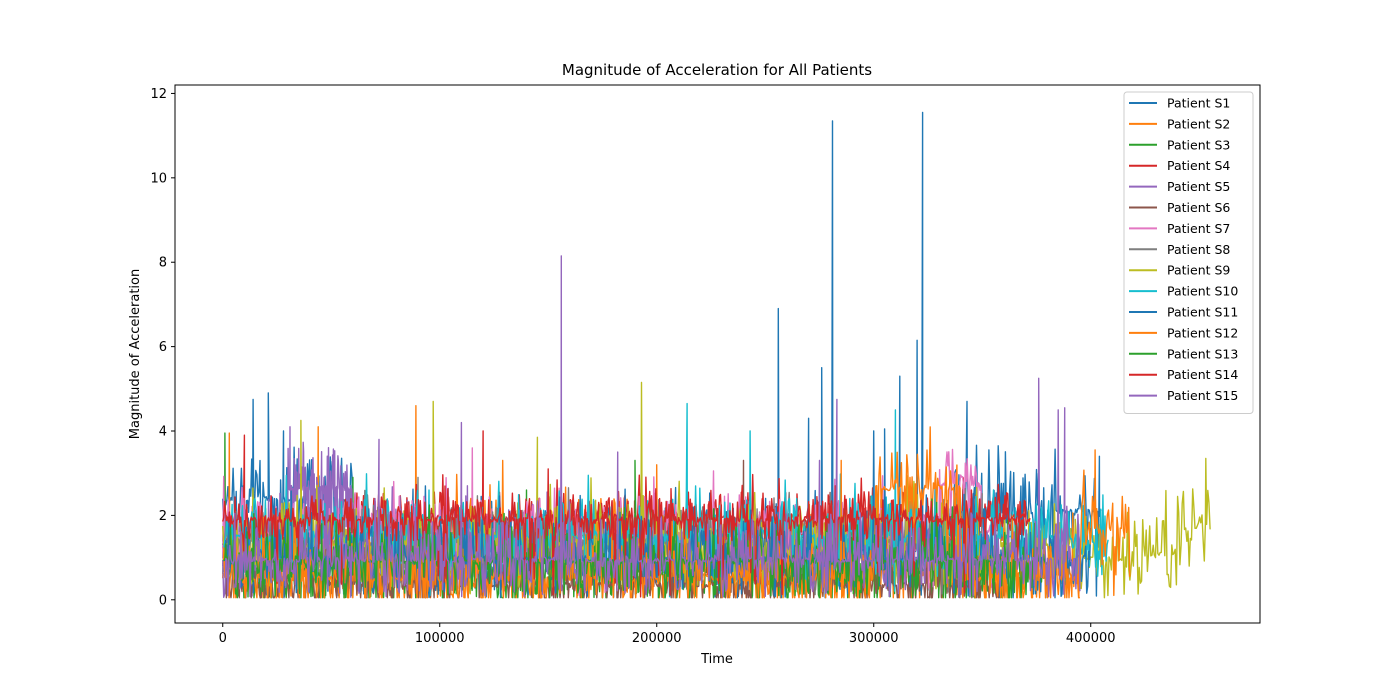  What do you see at coordinates (1198, 228) in the screenshot?
I see `legend-label: Patient S7` at bounding box center [1198, 228].